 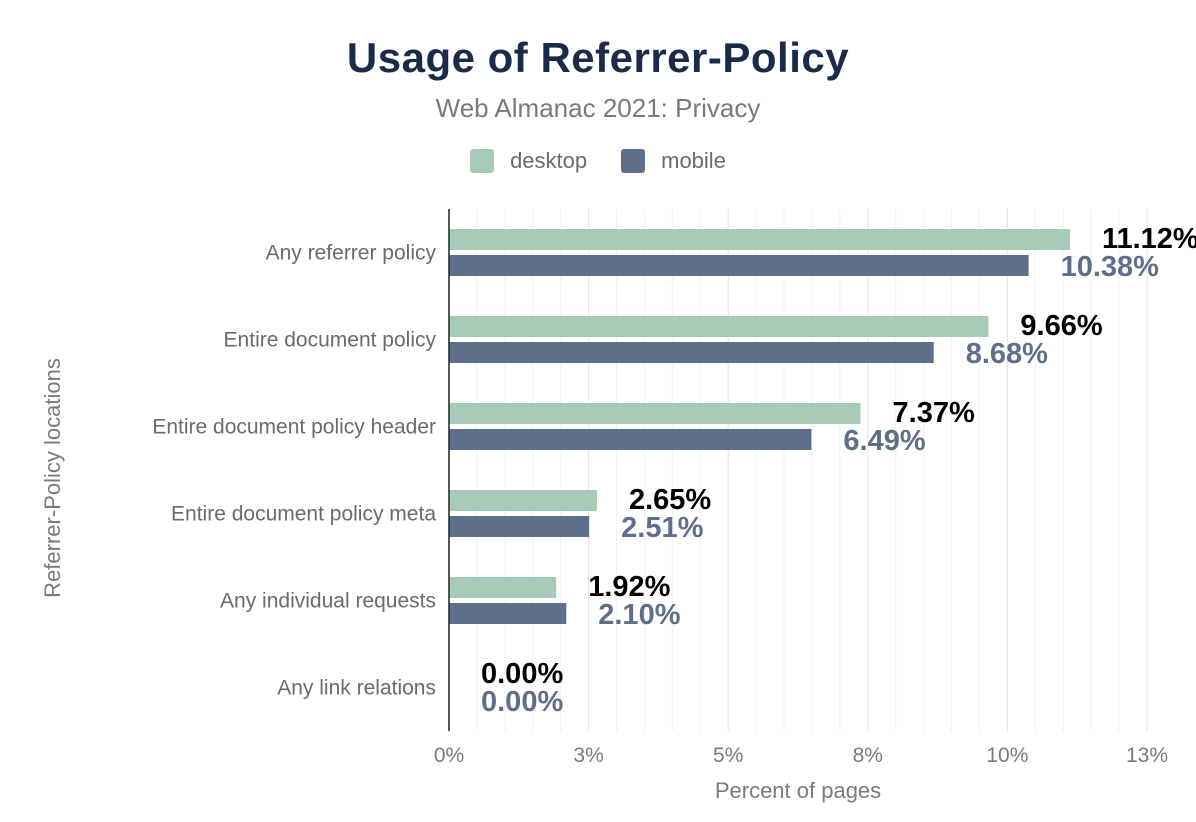 I want to click on y-axis-title: Referrer-Policy locations, so click(x=52, y=478).